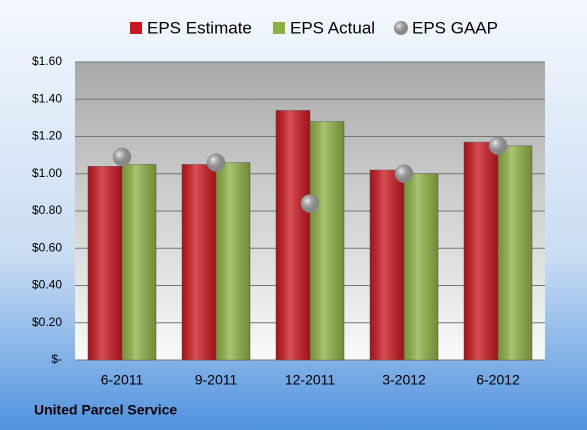 The width and height of the screenshot is (587, 430). I want to click on legend-label: EPS Actual, so click(332, 27).